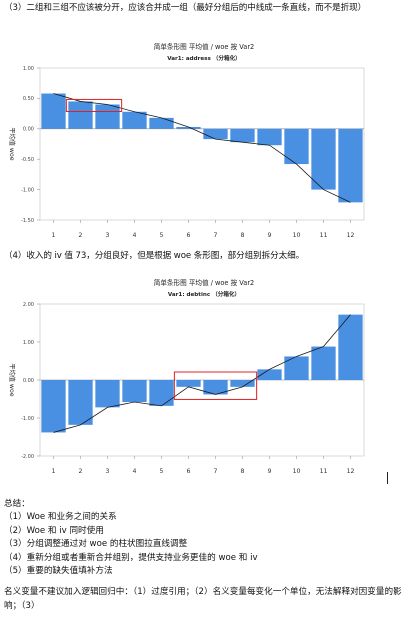 This screenshot has height=637, width=408. Describe the element at coordinates (204, 58) in the screenshot. I see `chart-subtitle: Var1: address （分箱化）` at that location.